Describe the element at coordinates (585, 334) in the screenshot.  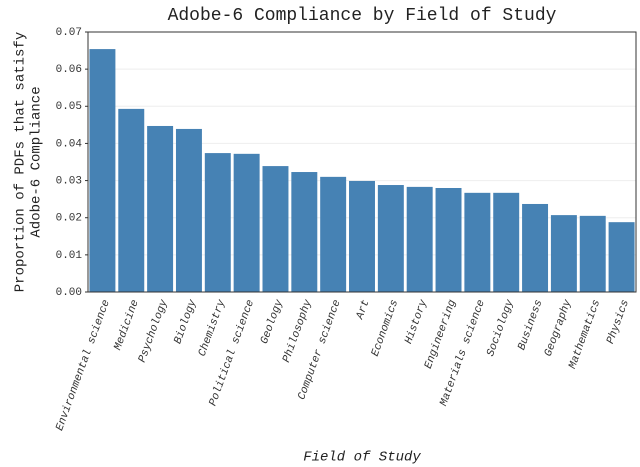
I see `x-tick-label: Mathematics` at that location.